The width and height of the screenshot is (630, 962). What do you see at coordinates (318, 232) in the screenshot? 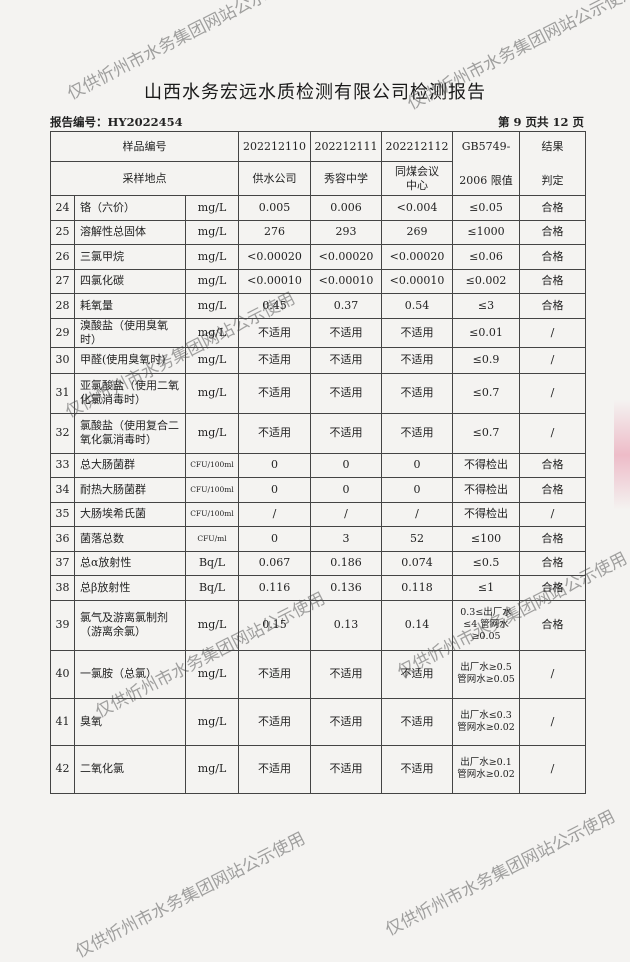
I see `table-row: 25 溶解性总固体 mg/L 276 293 269 ≤1000 合格` at bounding box center [318, 232].